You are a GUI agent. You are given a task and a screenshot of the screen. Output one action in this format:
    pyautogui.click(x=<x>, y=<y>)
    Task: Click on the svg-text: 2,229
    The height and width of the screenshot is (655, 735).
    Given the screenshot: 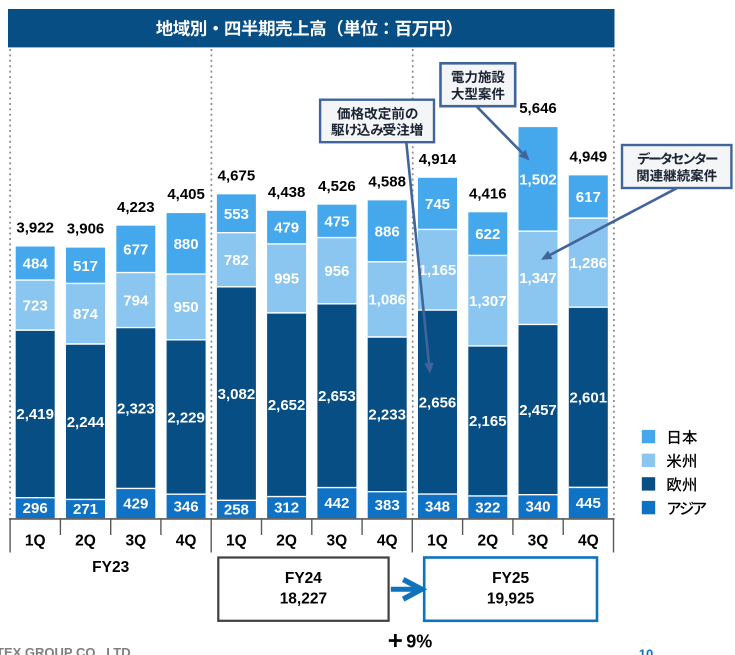 What is the action you would take?
    pyautogui.click(x=186, y=417)
    